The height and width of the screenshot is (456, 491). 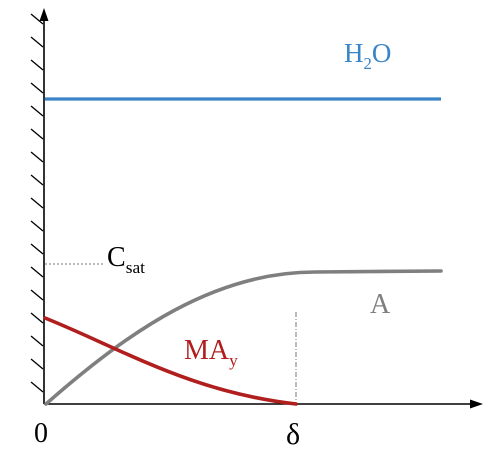 I want to click on water-label-main: H, so click(x=354, y=53).